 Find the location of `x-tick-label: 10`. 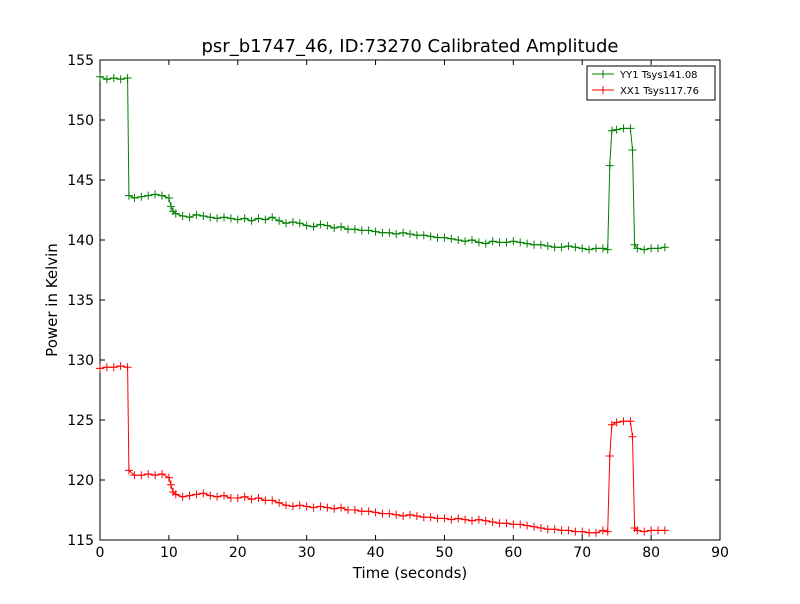

x-tick-label: 10 is located at coordinates (169, 553).